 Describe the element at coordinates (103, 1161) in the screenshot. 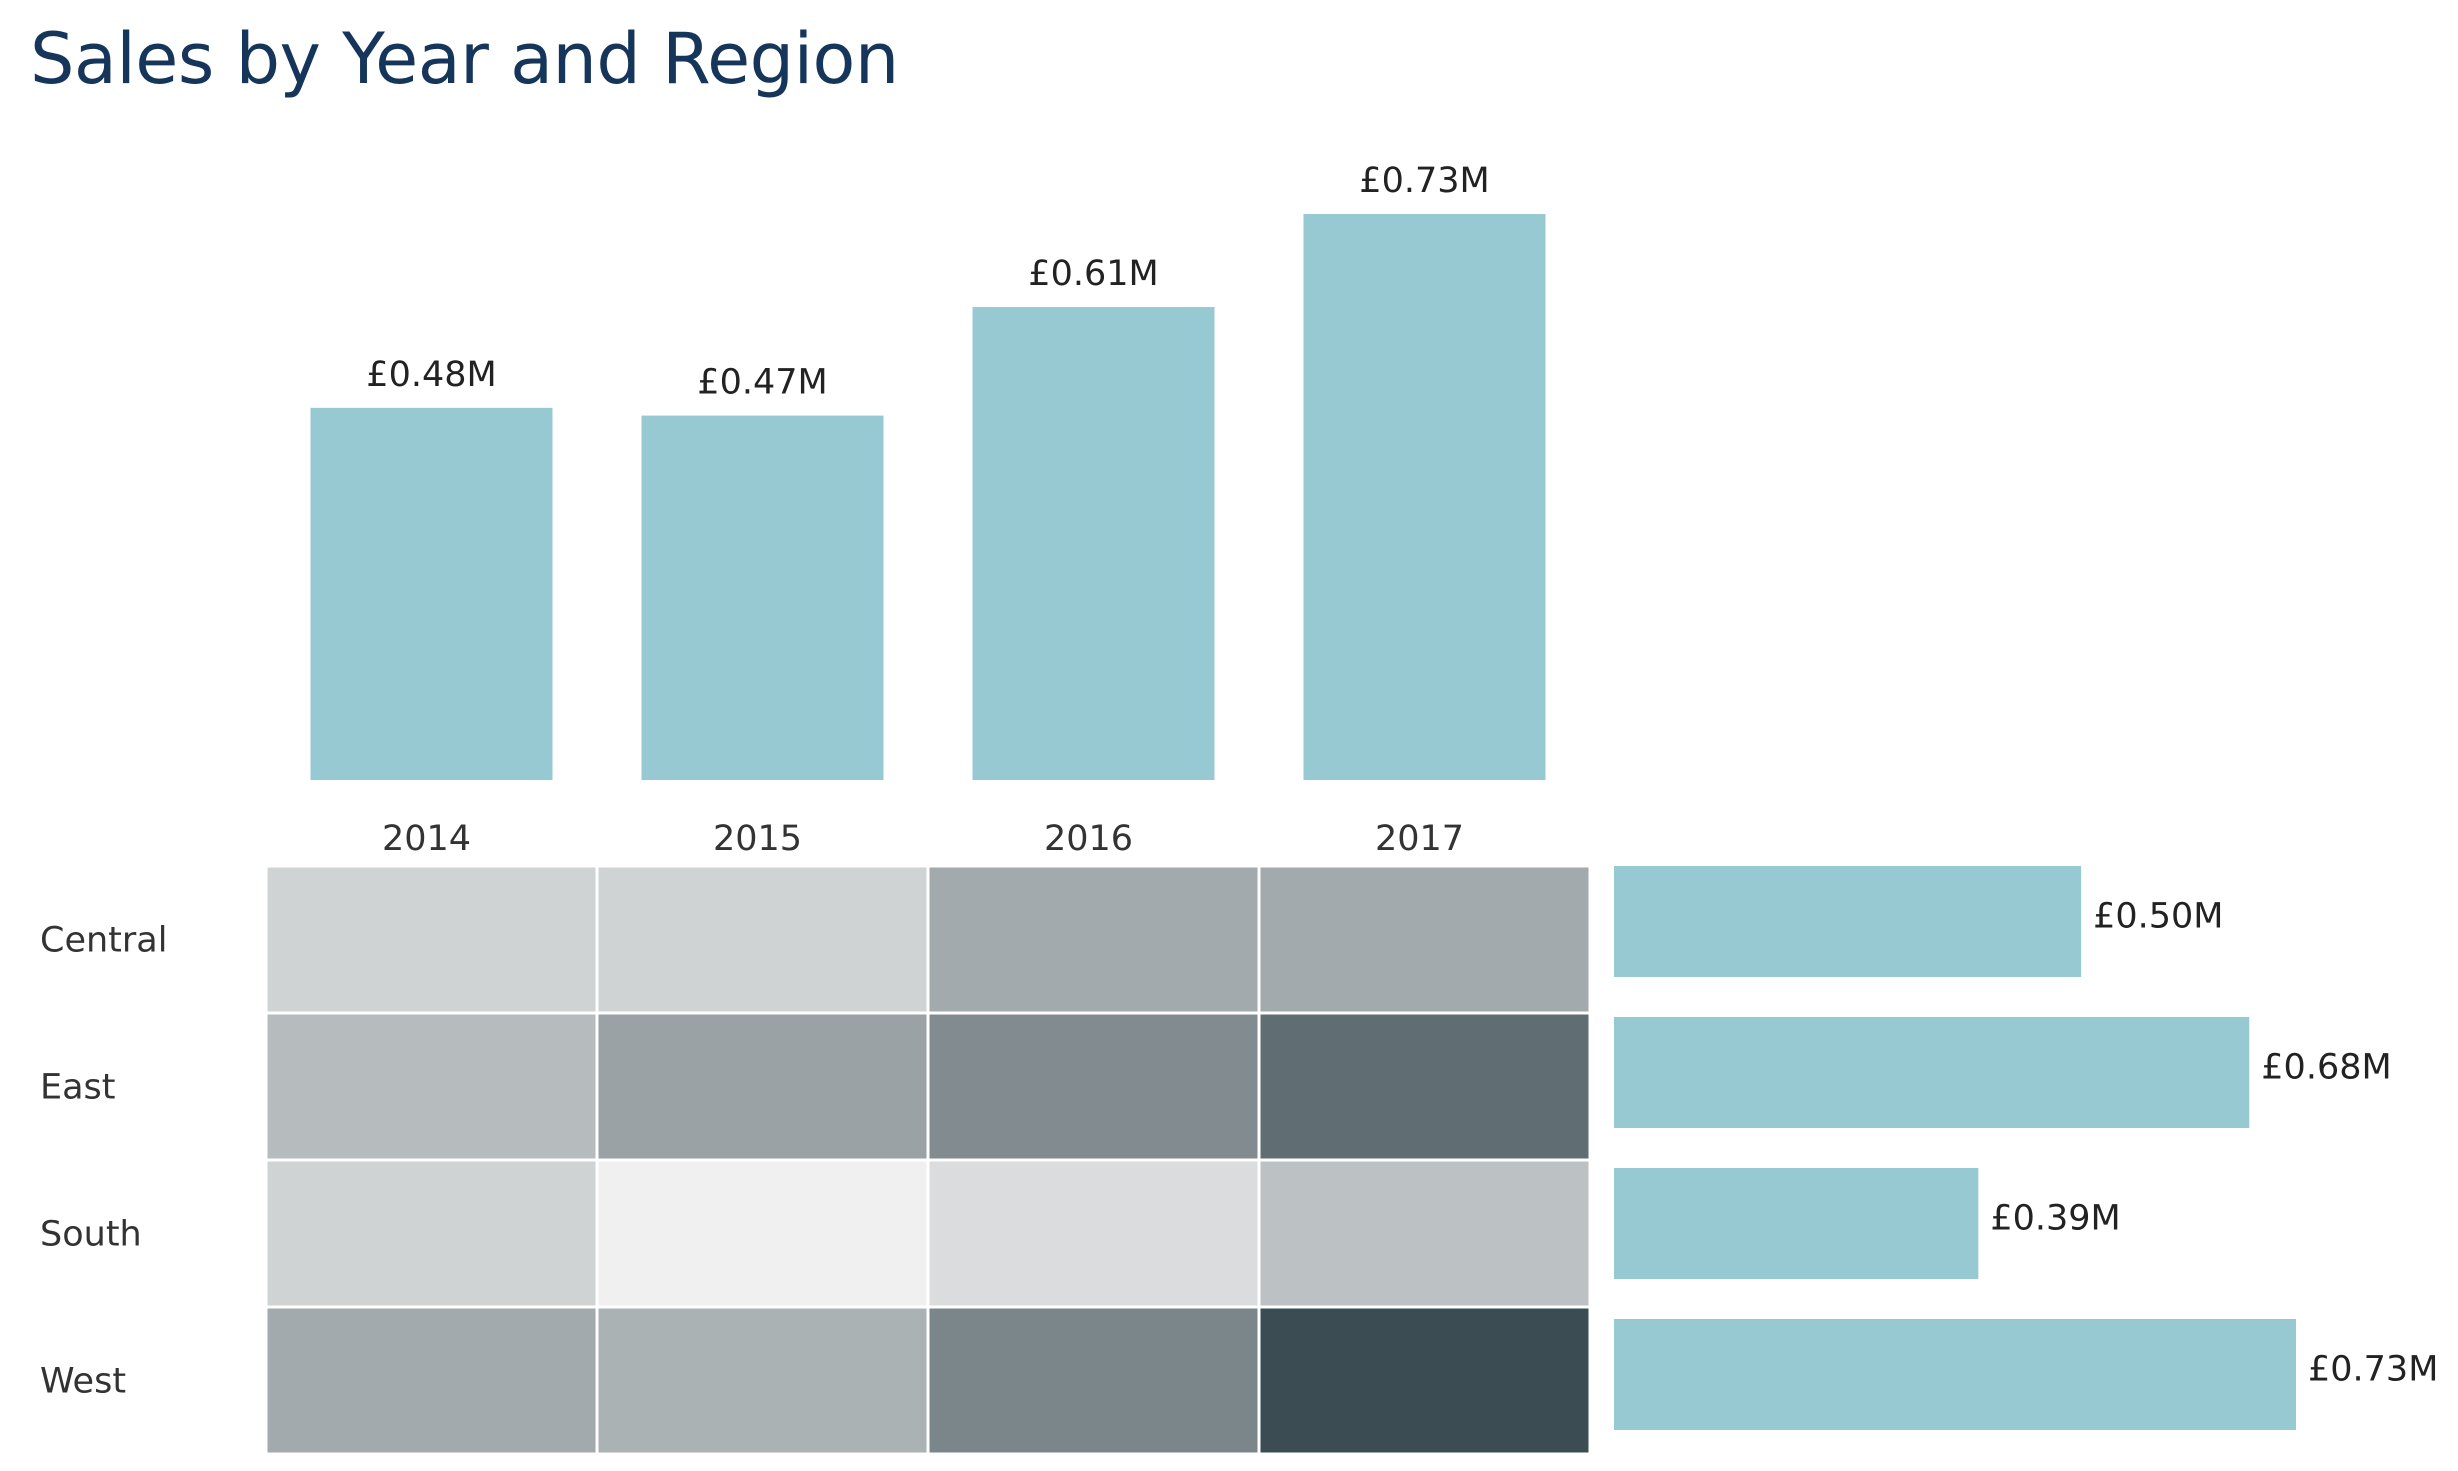

I see `region-axis: Central East South West` at that location.